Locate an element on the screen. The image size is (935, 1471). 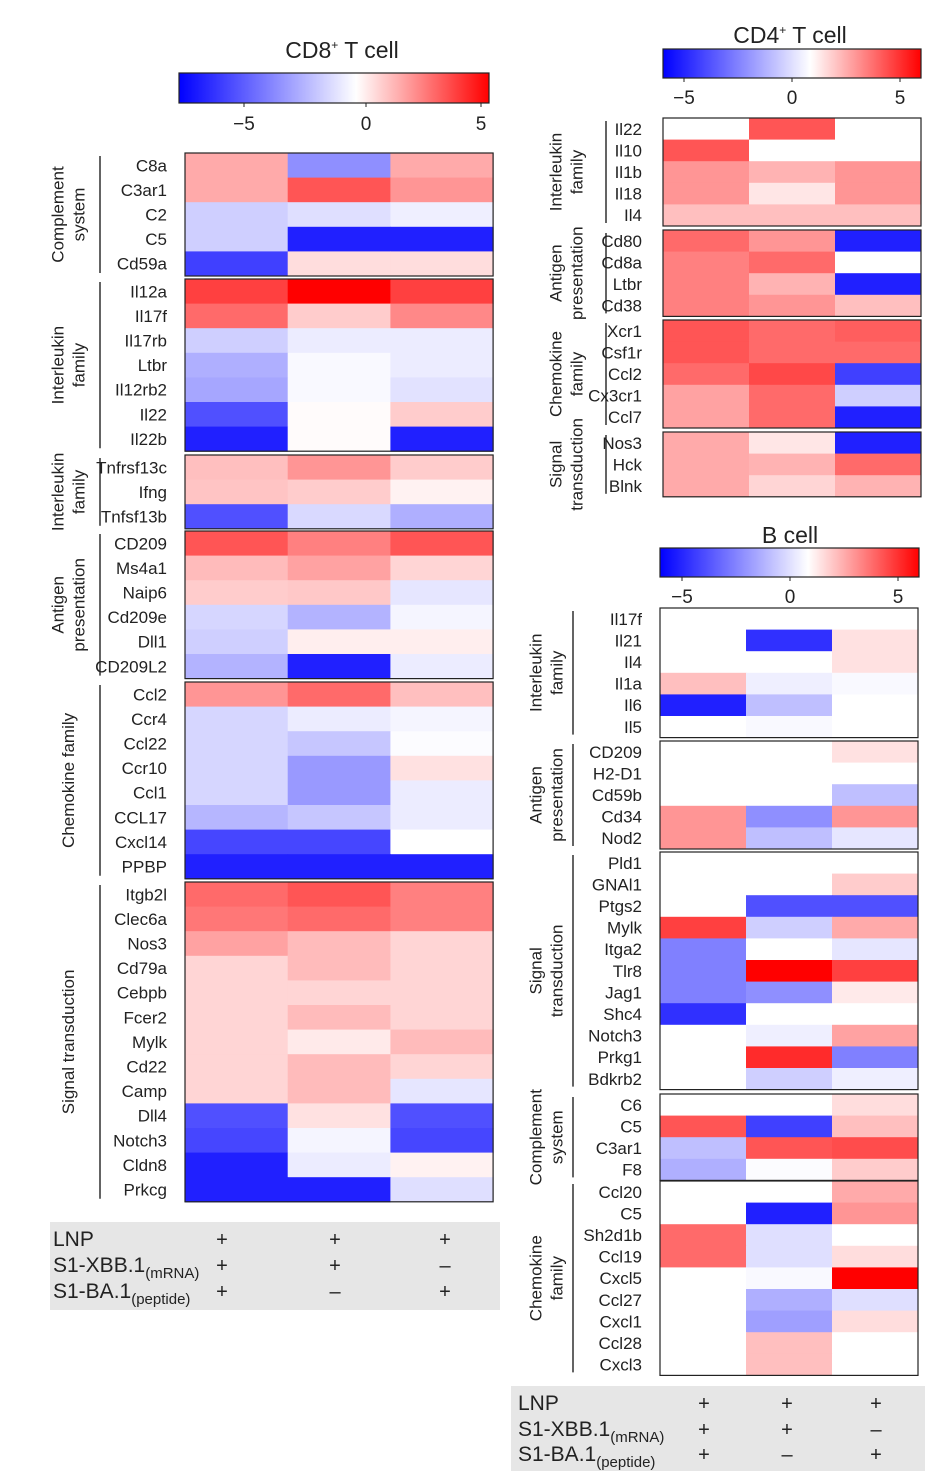
category-label: Signal transduction is located at coordinates (567, 464).